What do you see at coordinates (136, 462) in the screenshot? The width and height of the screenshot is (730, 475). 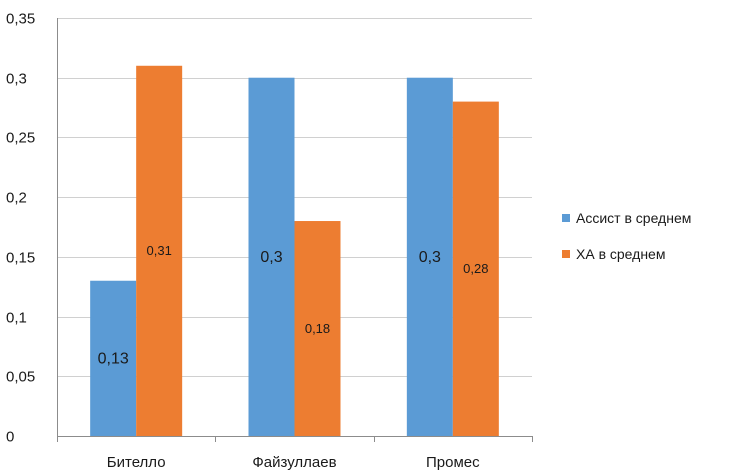 I see `x-category-label: Бителло` at bounding box center [136, 462].